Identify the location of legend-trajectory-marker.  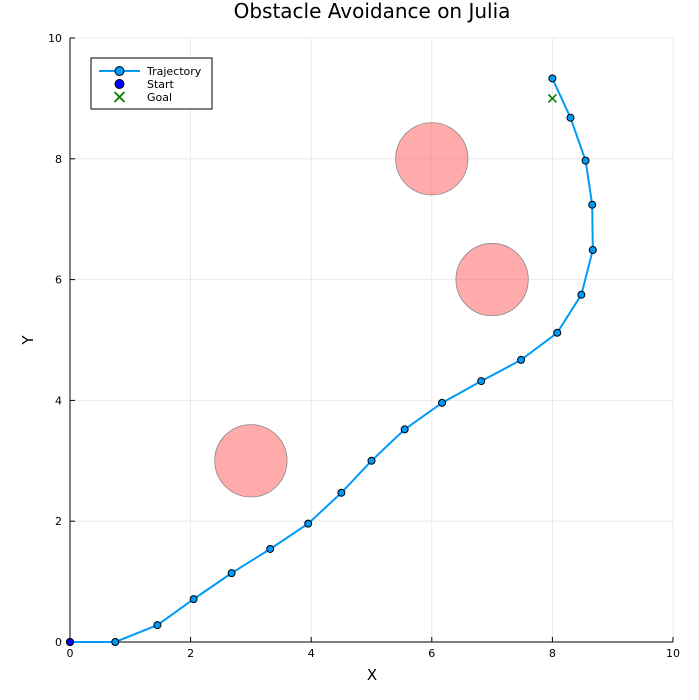
(119, 71).